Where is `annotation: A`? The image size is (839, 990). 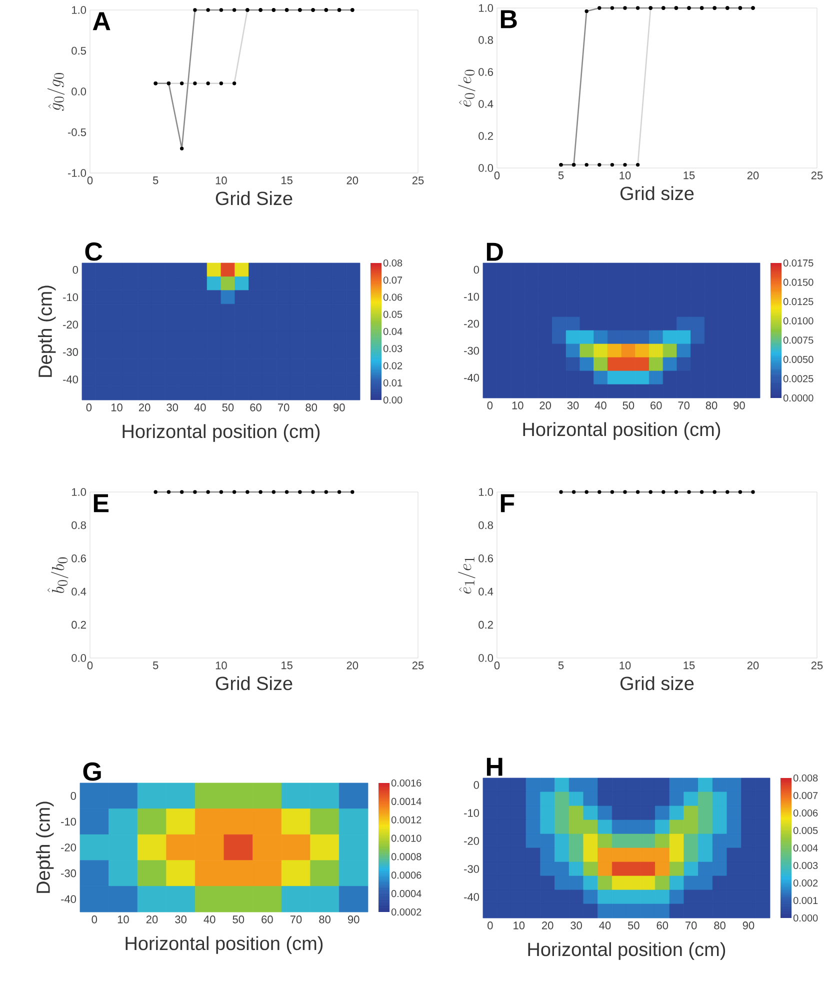
annotation: A is located at coordinates (101, 21).